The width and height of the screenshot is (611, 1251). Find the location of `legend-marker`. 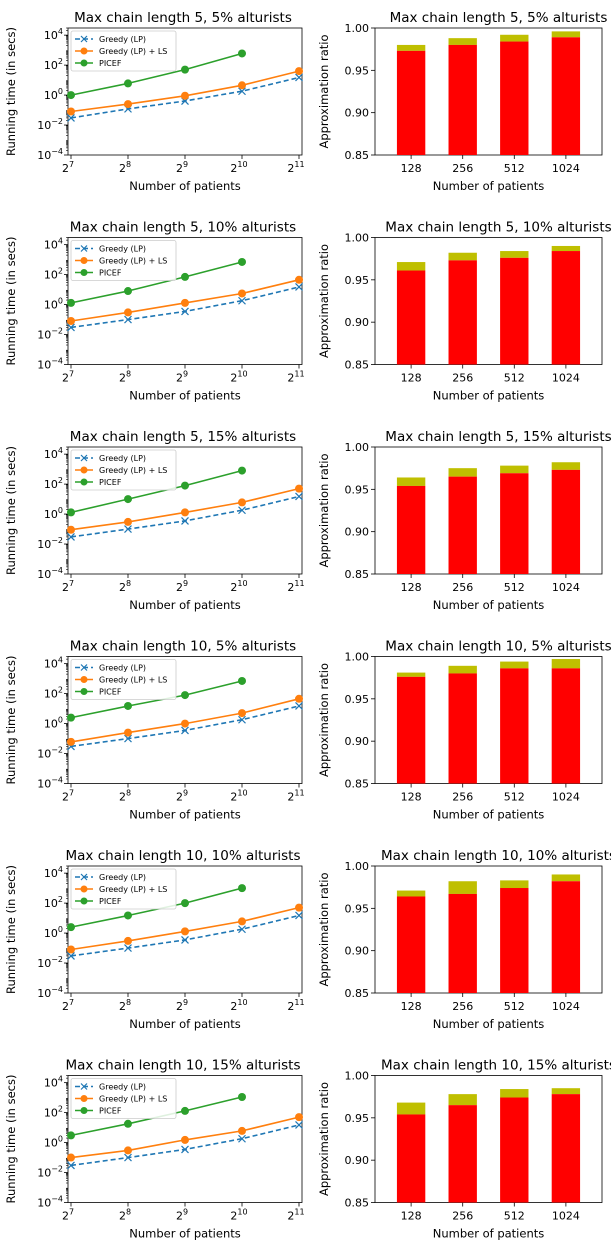

legend-marker is located at coordinates (84, 272).